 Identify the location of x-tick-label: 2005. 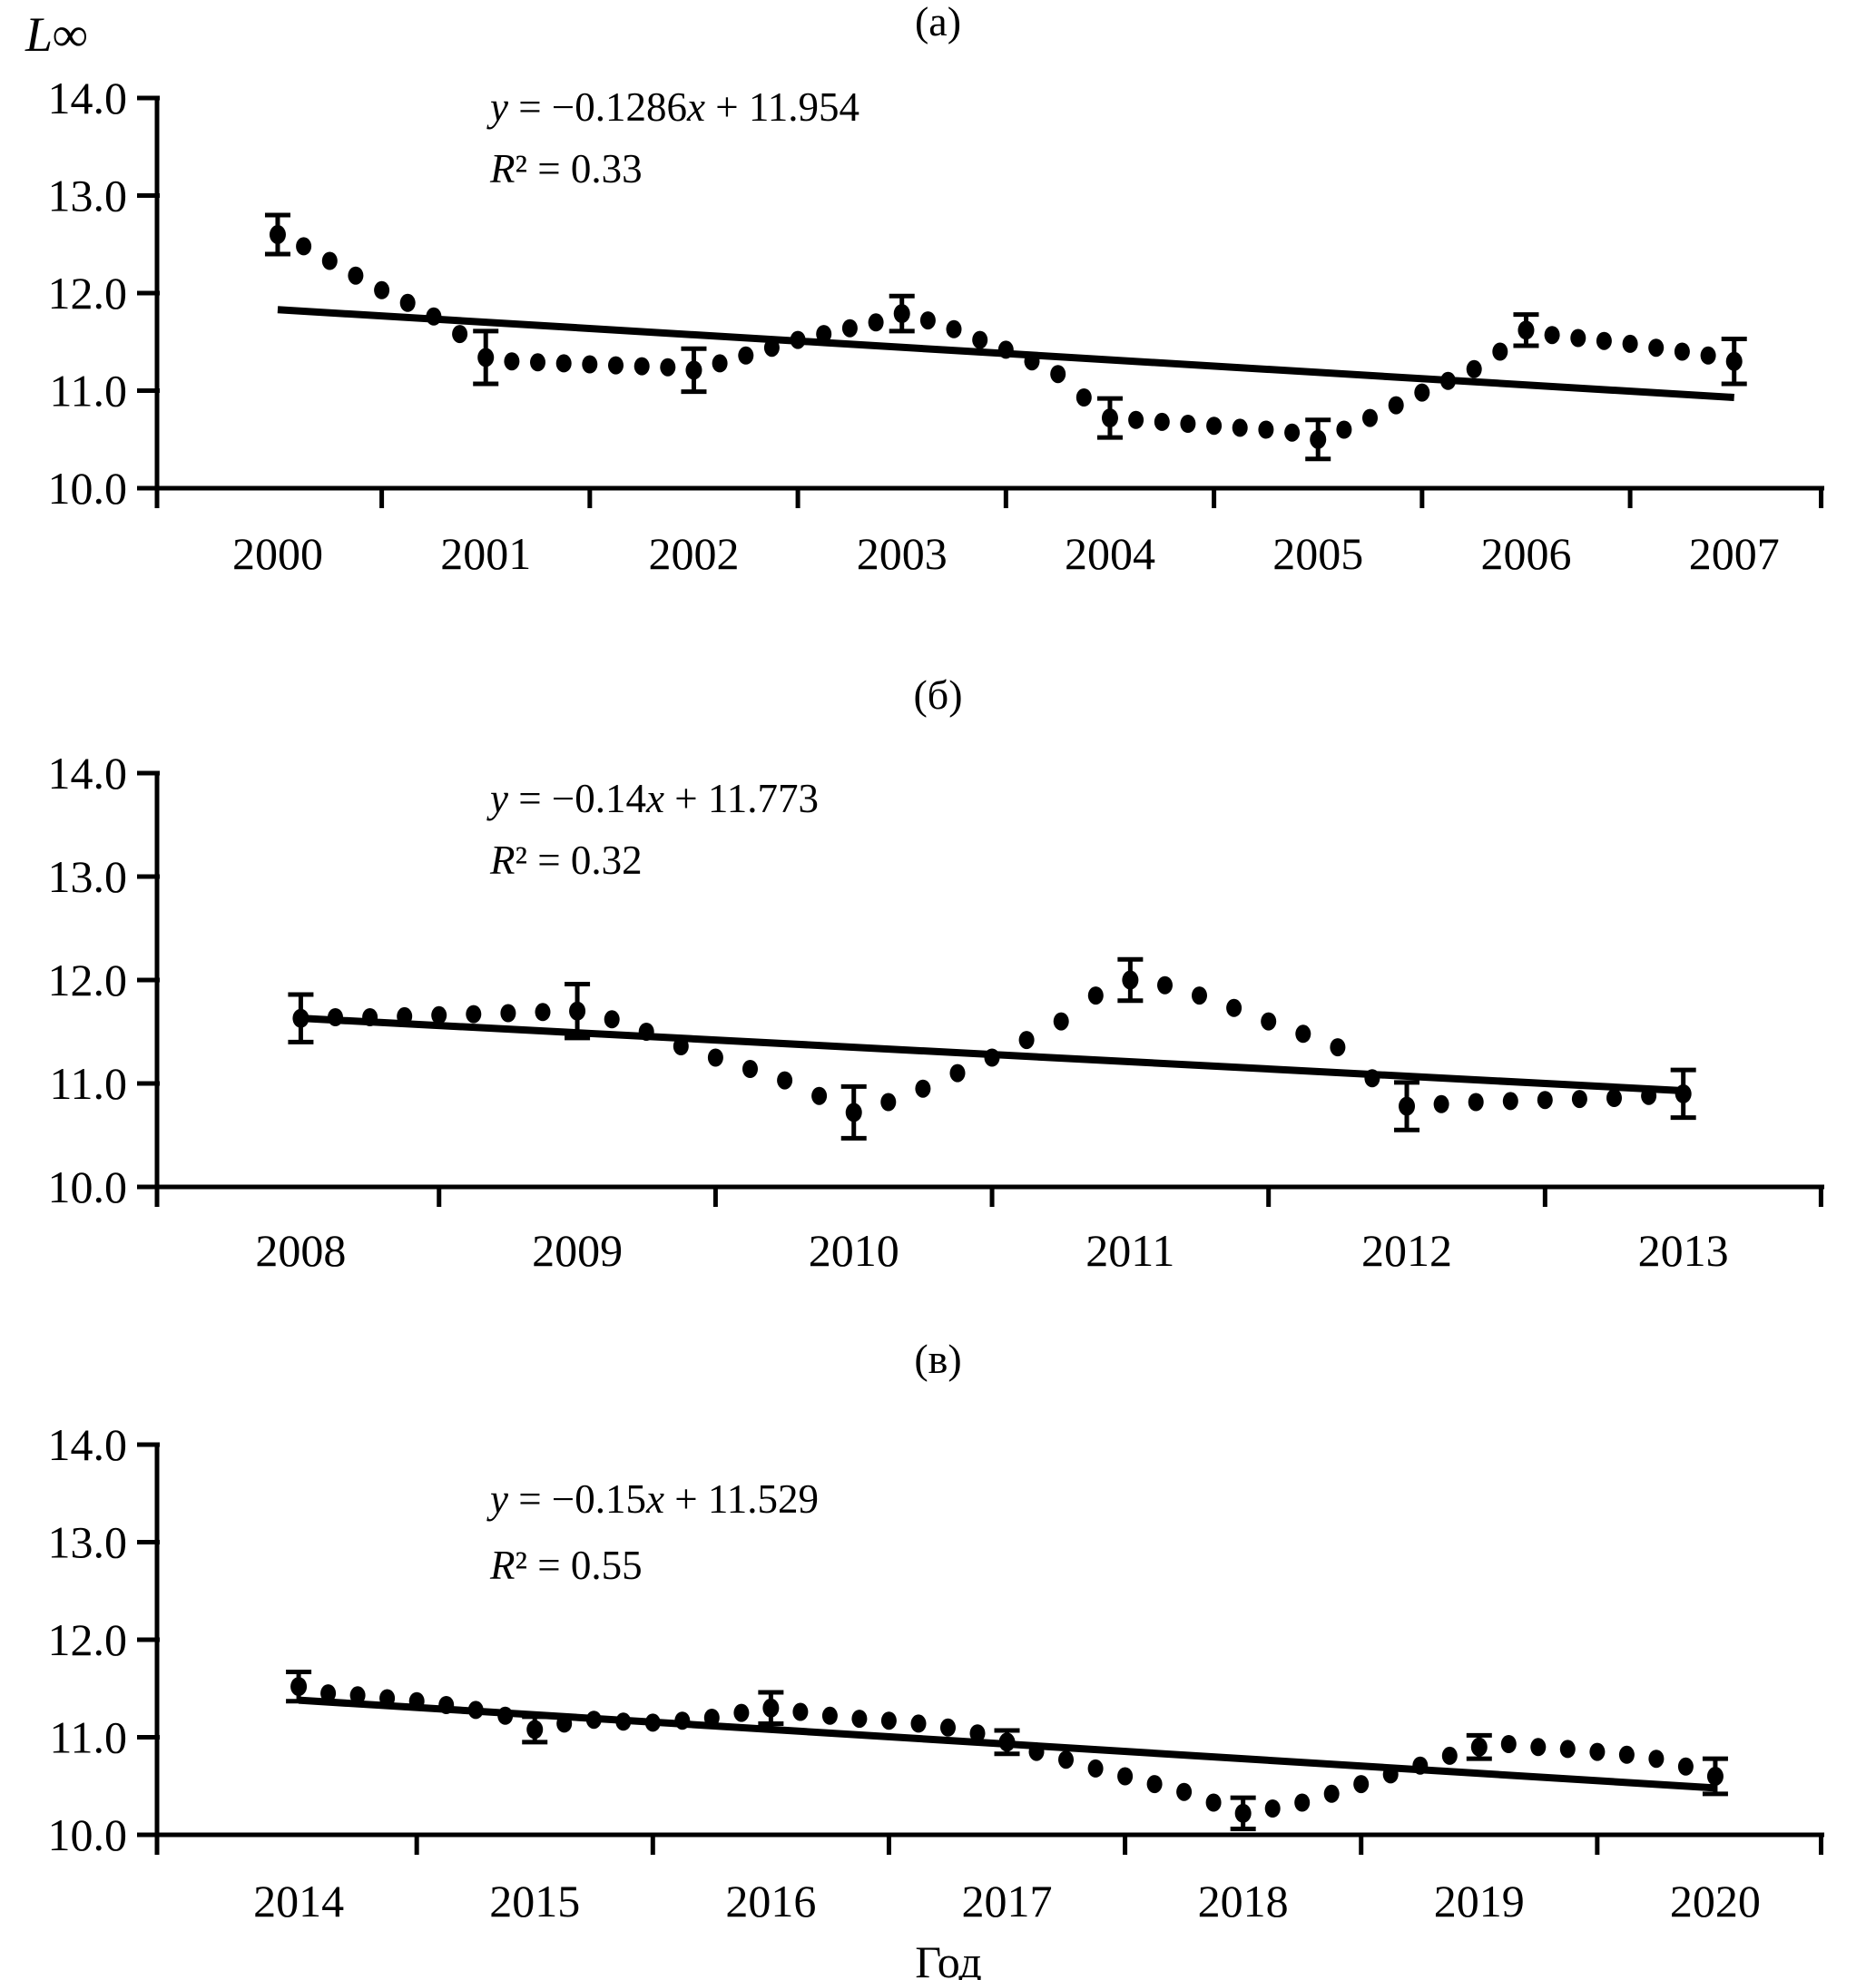
(1317, 553).